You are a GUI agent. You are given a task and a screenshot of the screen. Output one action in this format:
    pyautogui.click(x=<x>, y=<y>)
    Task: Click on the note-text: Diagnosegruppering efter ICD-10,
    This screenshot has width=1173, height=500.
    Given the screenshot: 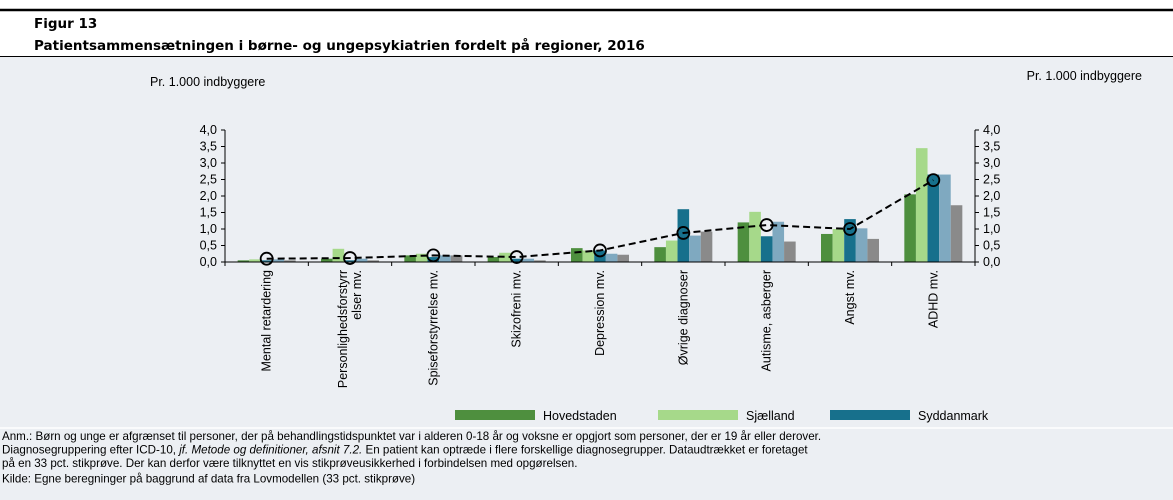 What is the action you would take?
    pyautogui.click(x=90, y=450)
    